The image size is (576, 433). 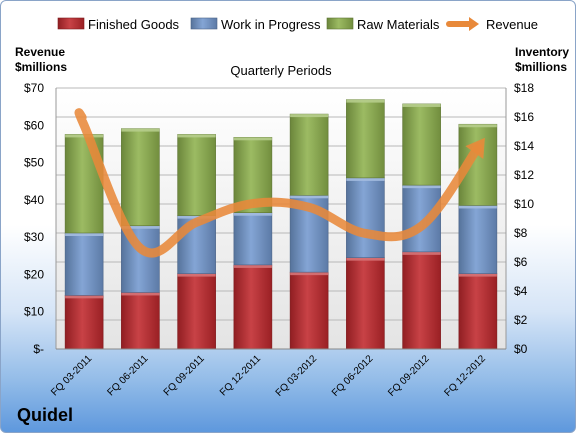 What do you see at coordinates (40, 52) in the screenshot?
I see `left-axis-title-line1: Revenue` at bounding box center [40, 52].